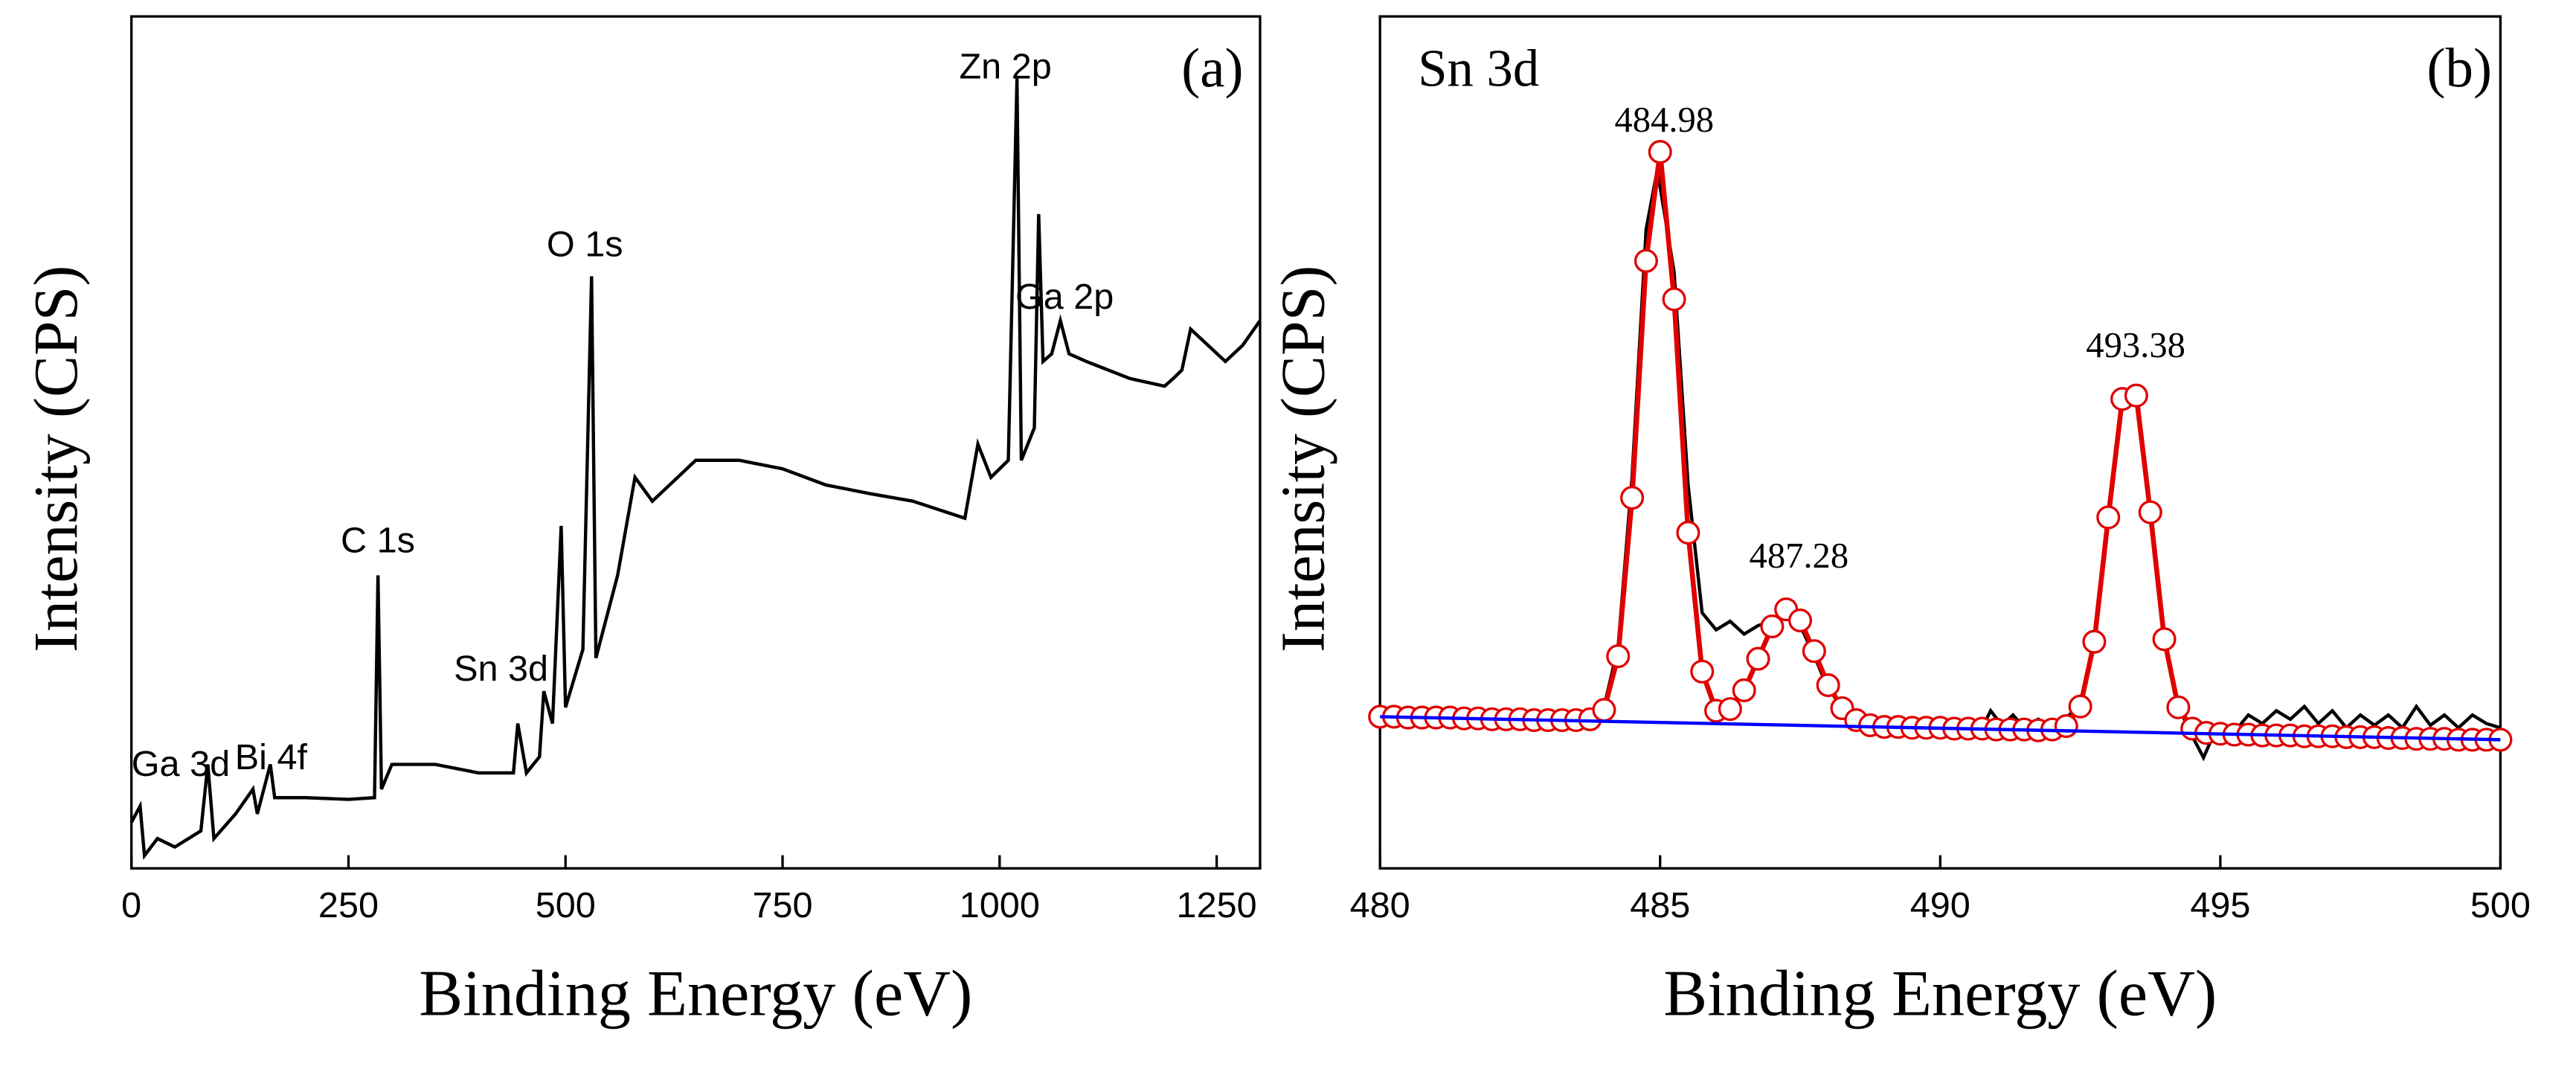 Image resolution: width=2576 pixels, height=1069 pixels. Describe the element at coordinates (1212, 69) in the screenshot. I see `panel-label: (a)` at that location.